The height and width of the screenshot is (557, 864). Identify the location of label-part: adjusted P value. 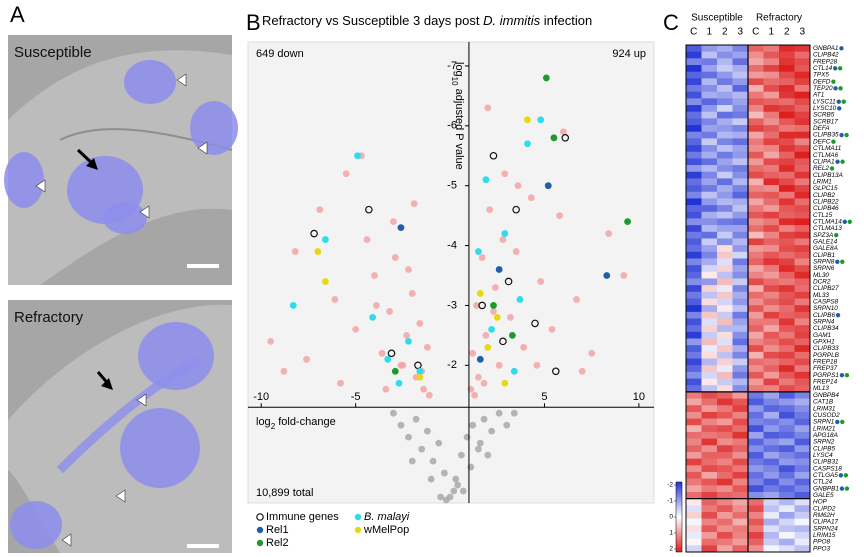
(459, 128).